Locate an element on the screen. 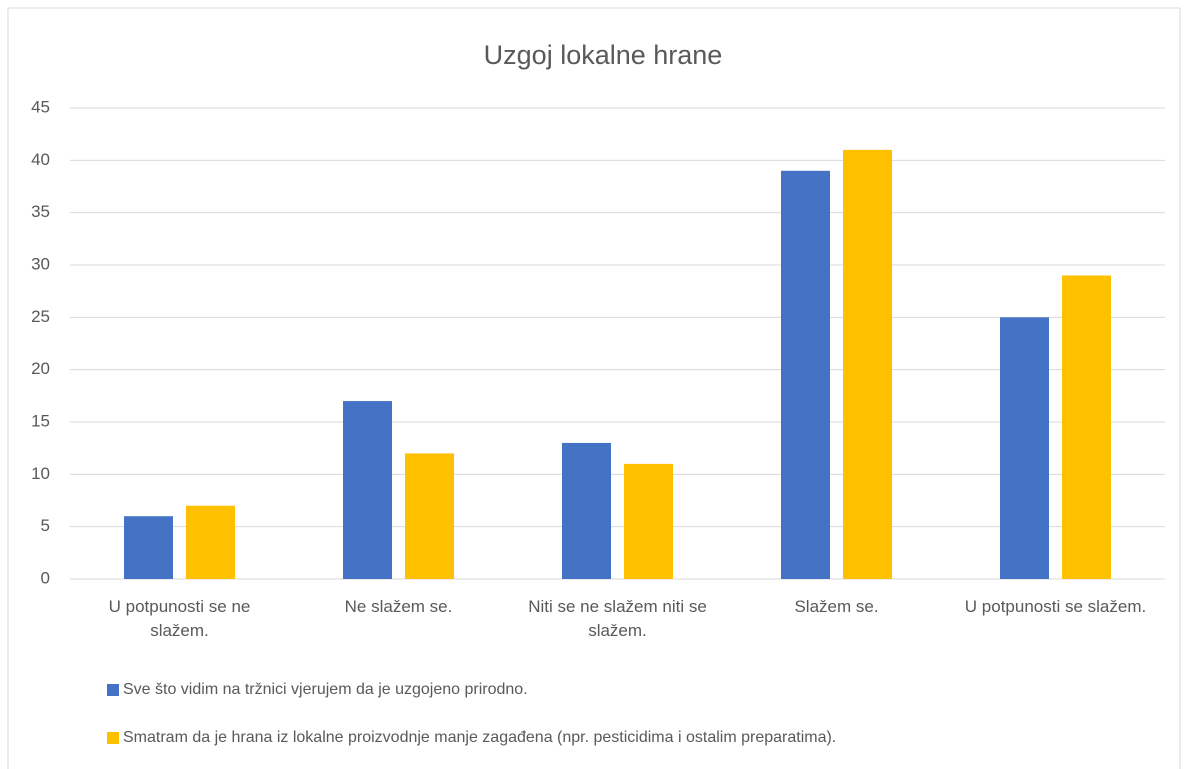 This screenshot has height=769, width=1190. x-tick-label: Slažem se. is located at coordinates (836, 606).